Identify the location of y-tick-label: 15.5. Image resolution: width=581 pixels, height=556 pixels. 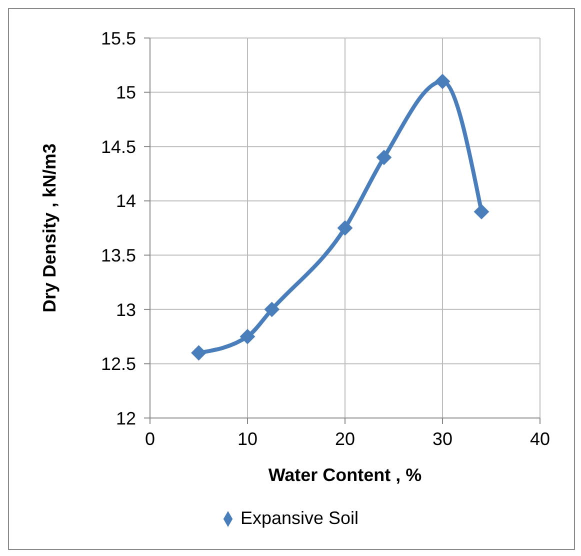
(118, 38).